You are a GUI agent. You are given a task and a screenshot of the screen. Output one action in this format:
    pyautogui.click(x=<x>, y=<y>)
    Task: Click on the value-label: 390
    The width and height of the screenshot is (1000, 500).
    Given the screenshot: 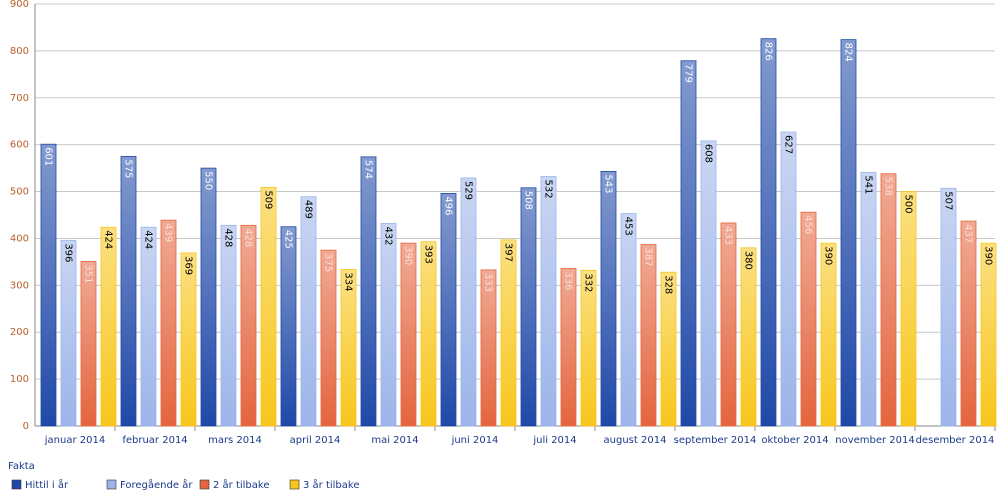 What is the action you would take?
    pyautogui.click(x=408, y=255)
    